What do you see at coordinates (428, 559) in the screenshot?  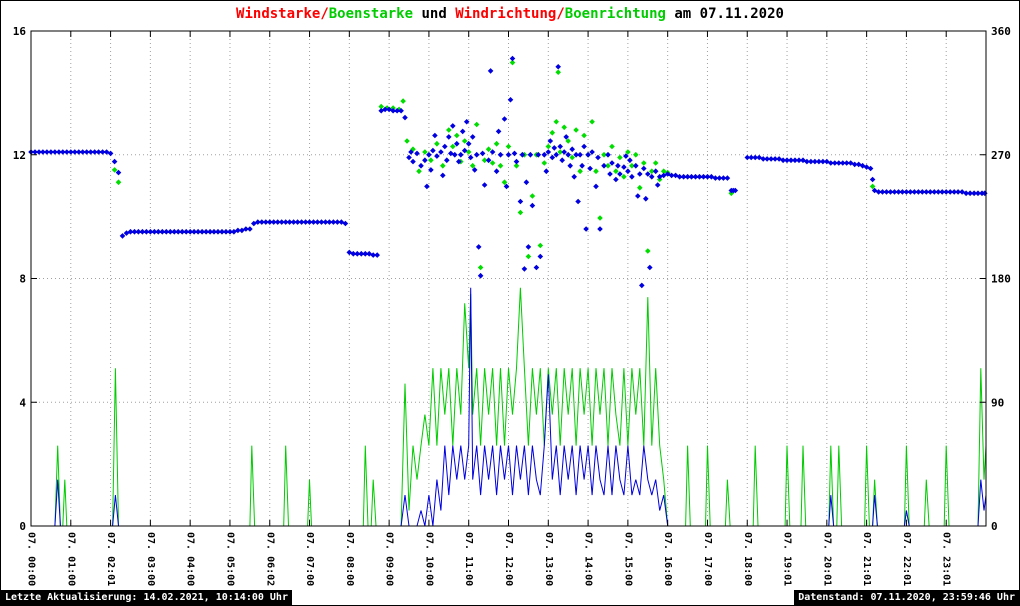 I see `x-tick-label: 07. 10:00` at bounding box center [428, 559].